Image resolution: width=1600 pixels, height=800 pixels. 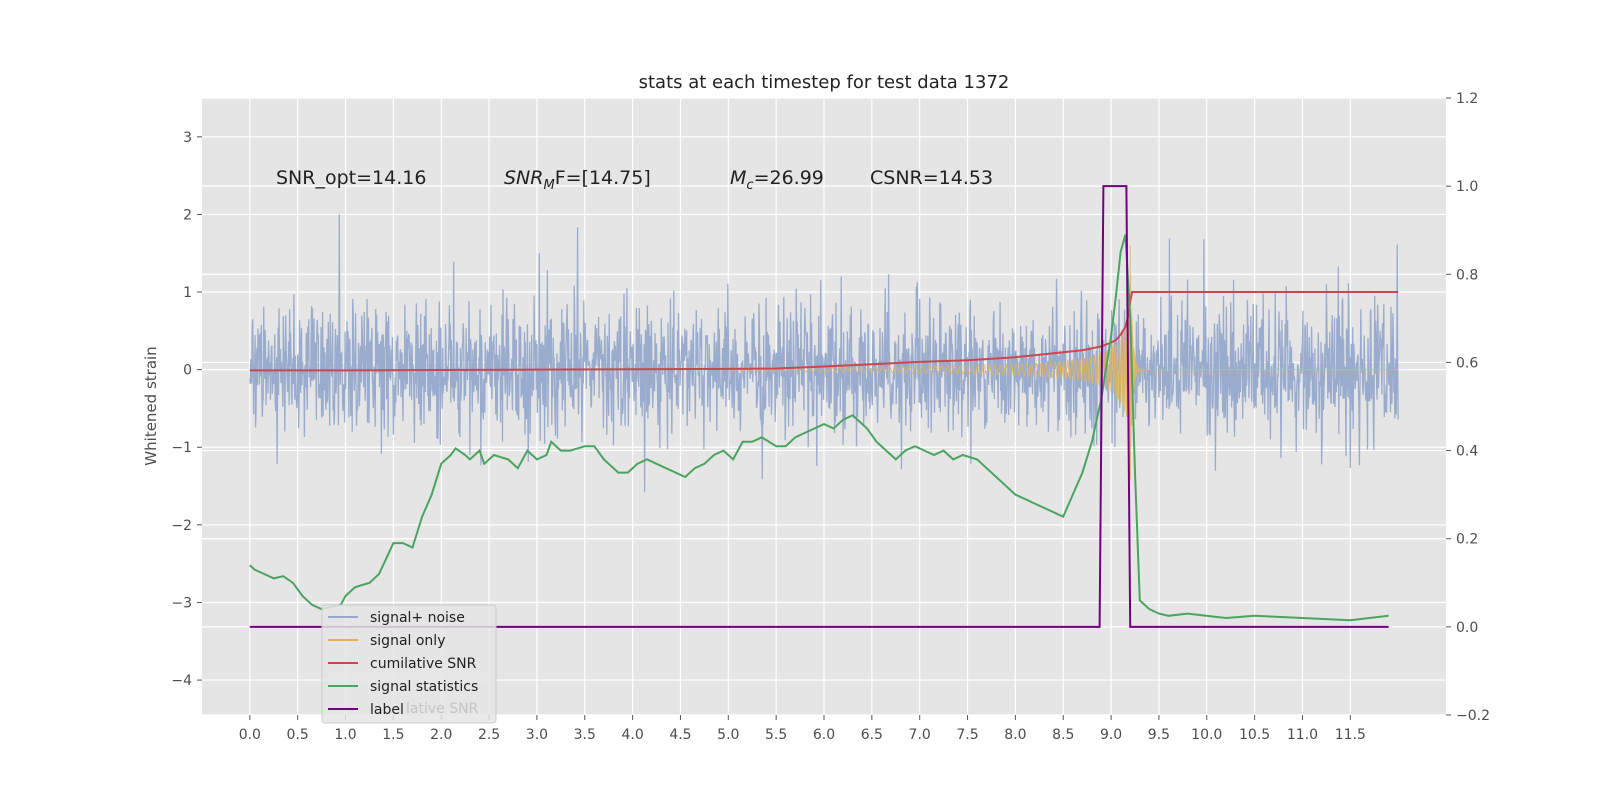 I want to click on x-tick-label: 2.0, so click(x=441, y=735).